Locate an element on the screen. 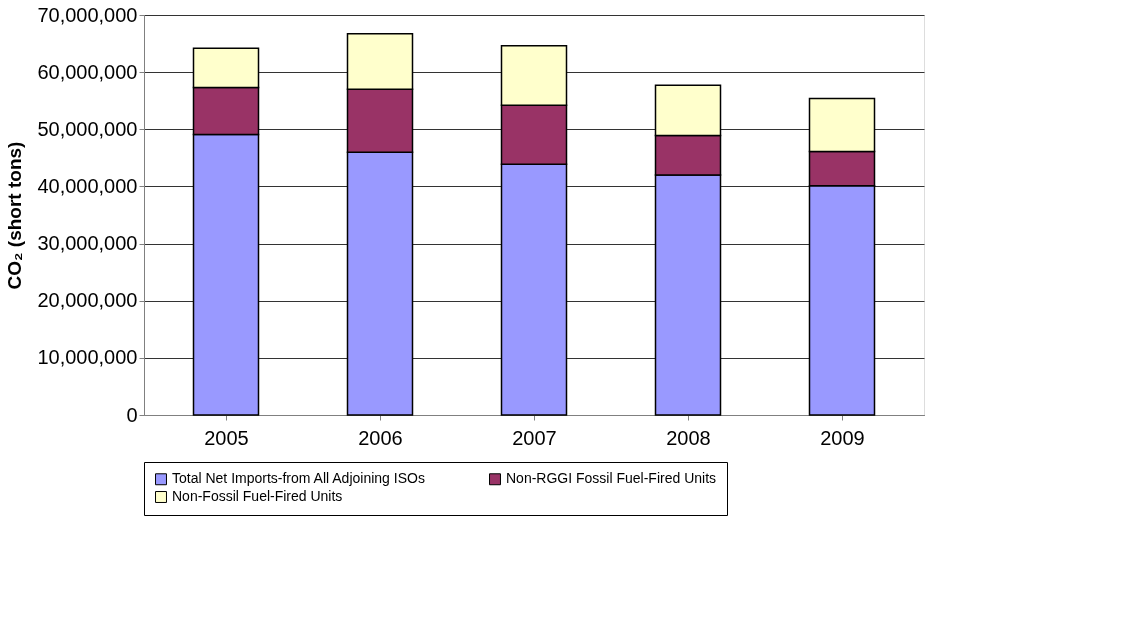 The image size is (1129, 644). x-tick-label: 2008 is located at coordinates (688, 437).